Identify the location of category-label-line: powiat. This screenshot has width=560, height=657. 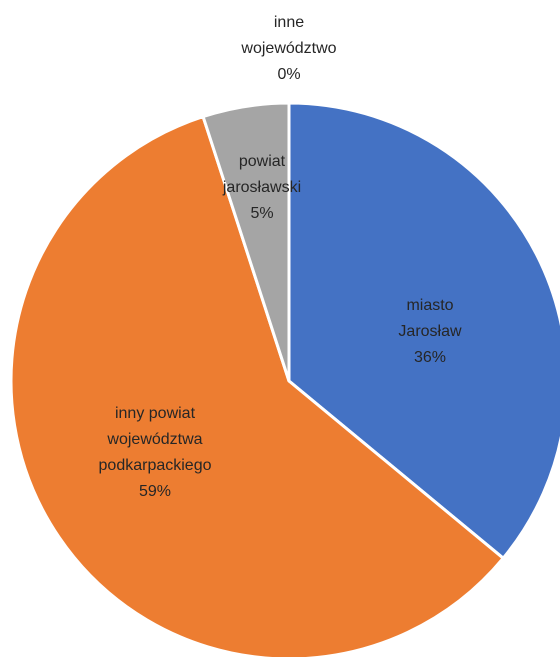
(262, 161).